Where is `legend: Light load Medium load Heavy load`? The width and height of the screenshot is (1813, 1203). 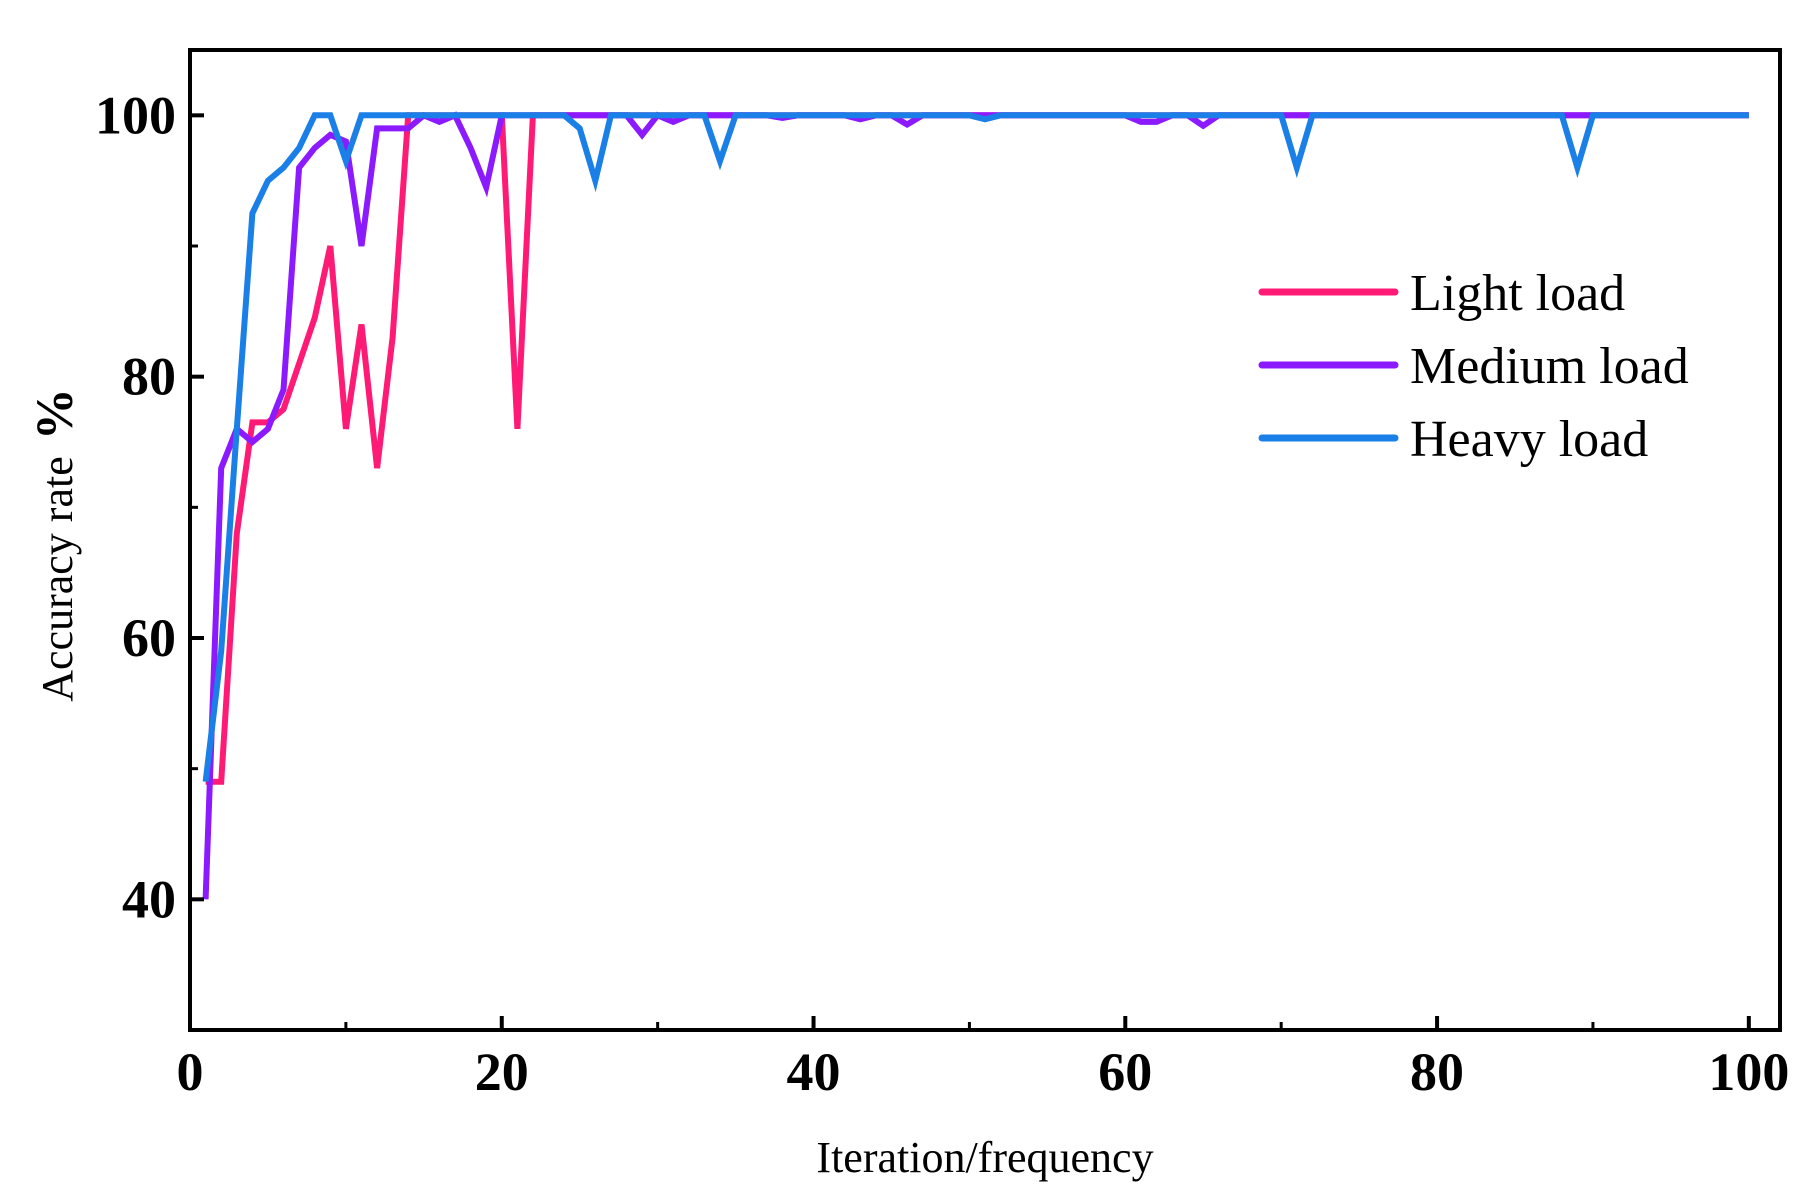 legend: Light load Medium load Heavy load is located at coordinates (1473, 366).